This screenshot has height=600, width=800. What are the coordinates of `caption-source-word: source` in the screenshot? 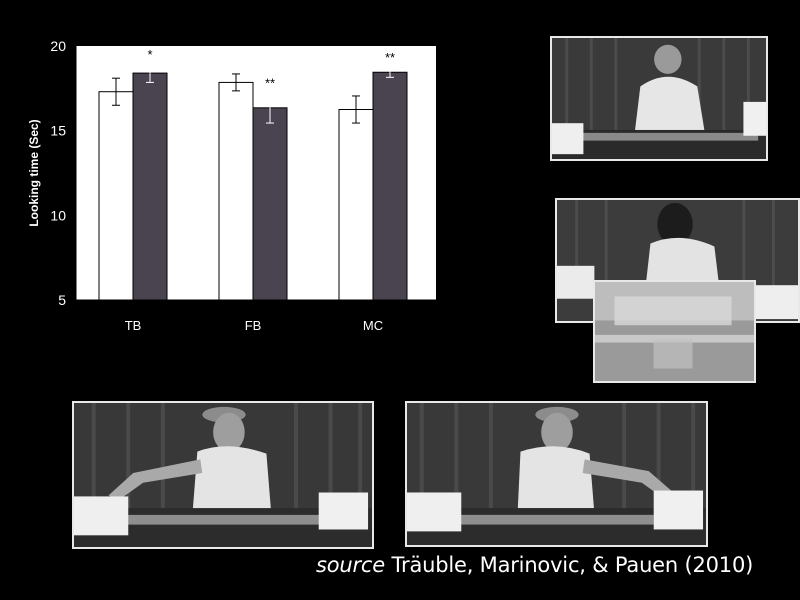 It's located at (350, 565).